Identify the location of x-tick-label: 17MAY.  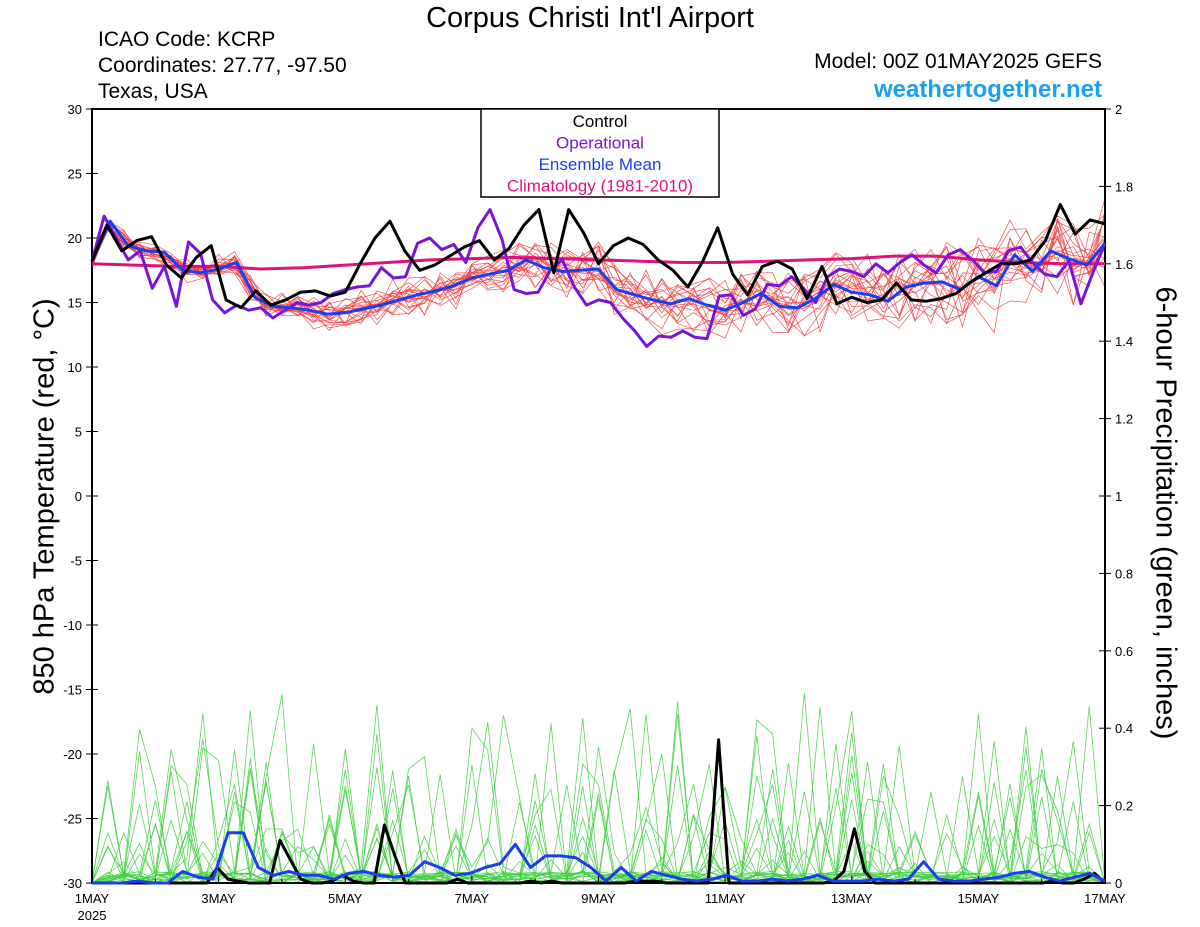
(1105, 898).